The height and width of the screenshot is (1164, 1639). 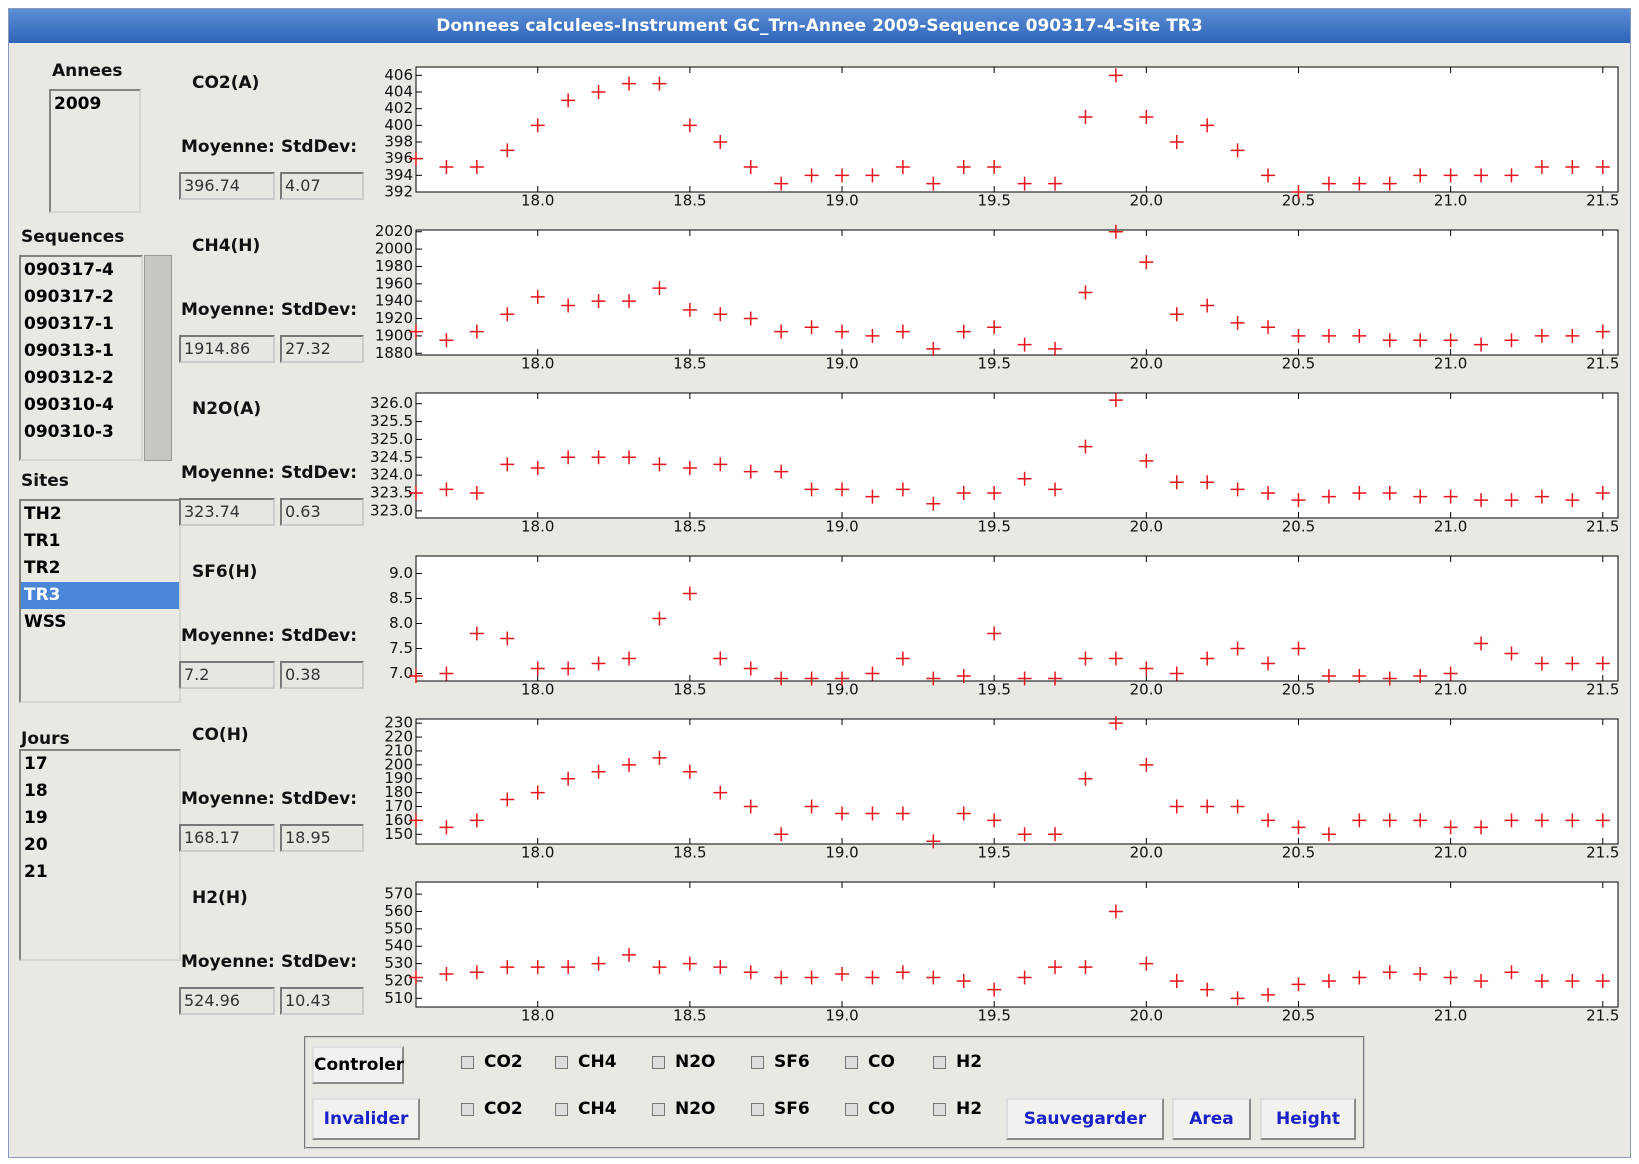 What do you see at coordinates (398, 92) in the screenshot?
I see `y-tick-label: 404` at bounding box center [398, 92].